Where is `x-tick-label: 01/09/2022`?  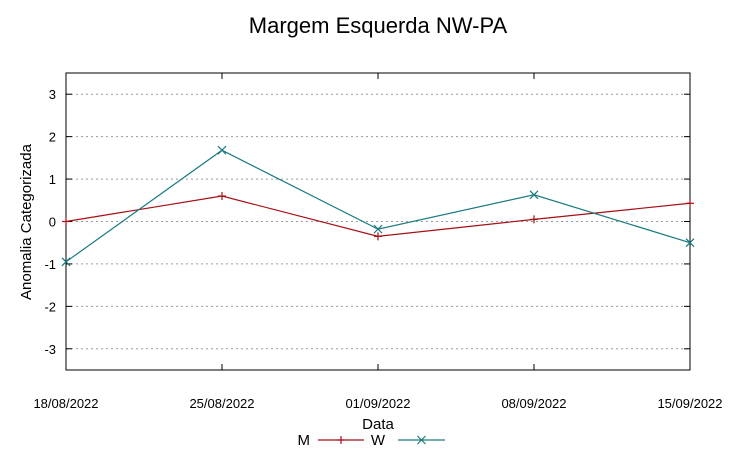
x-tick-label: 01/09/2022 is located at coordinates (377, 403).